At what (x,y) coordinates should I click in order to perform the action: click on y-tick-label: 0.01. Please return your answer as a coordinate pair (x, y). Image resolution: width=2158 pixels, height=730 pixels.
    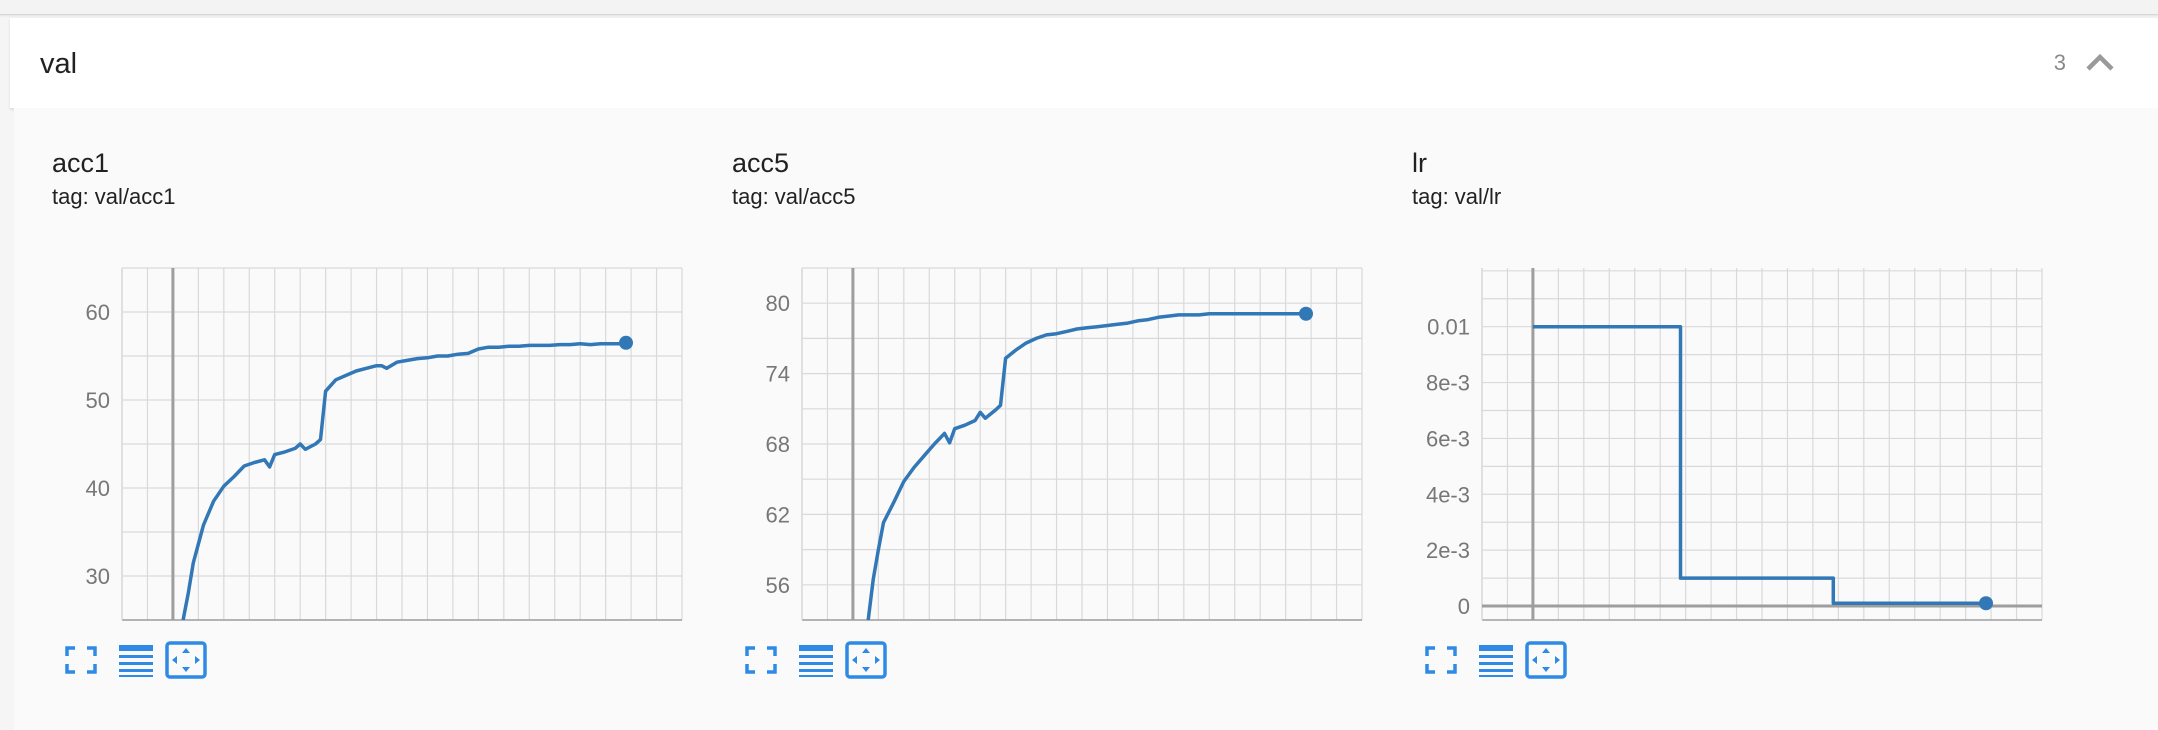
    Looking at the image, I should click on (1448, 327).